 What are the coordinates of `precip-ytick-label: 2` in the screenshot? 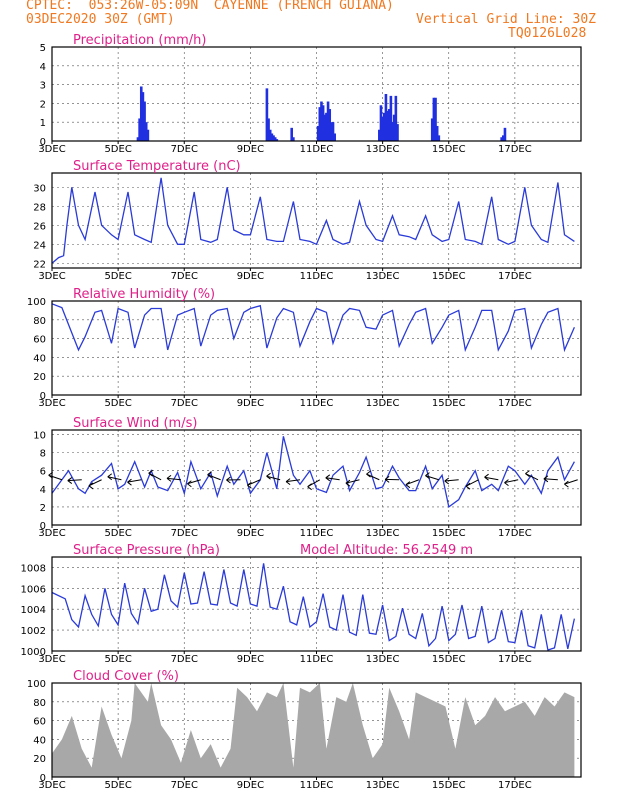 It's located at (43, 104).